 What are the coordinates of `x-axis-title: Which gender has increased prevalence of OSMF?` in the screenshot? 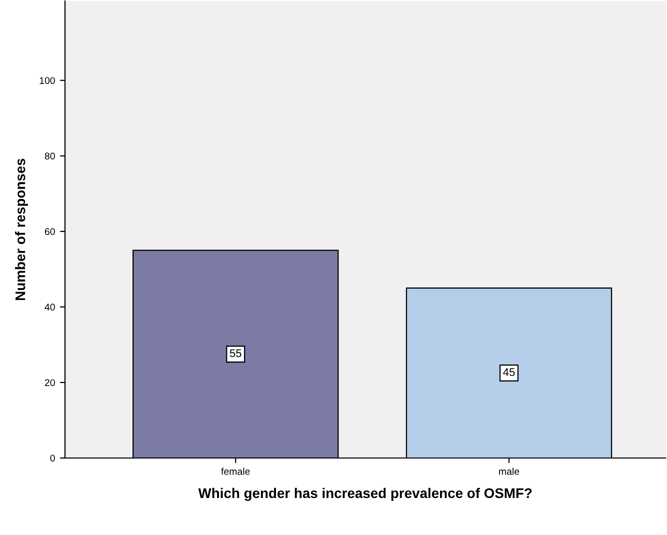 It's located at (365, 494).